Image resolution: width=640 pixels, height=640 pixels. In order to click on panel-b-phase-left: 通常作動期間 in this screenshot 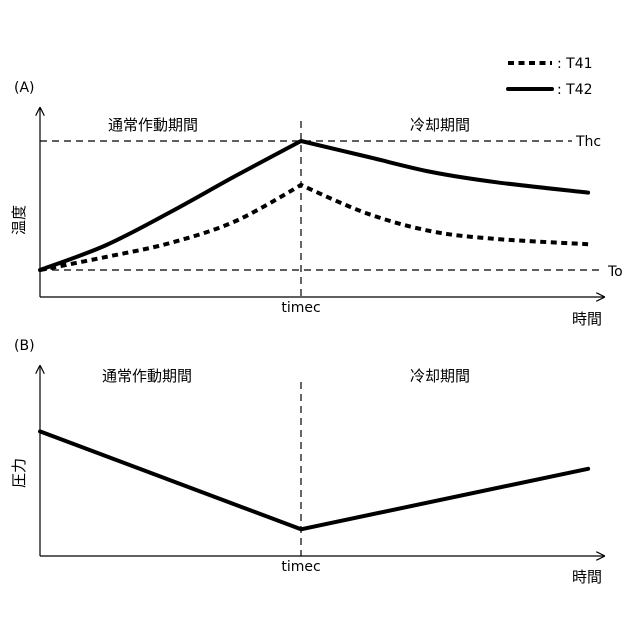, I will do `click(147, 376)`.